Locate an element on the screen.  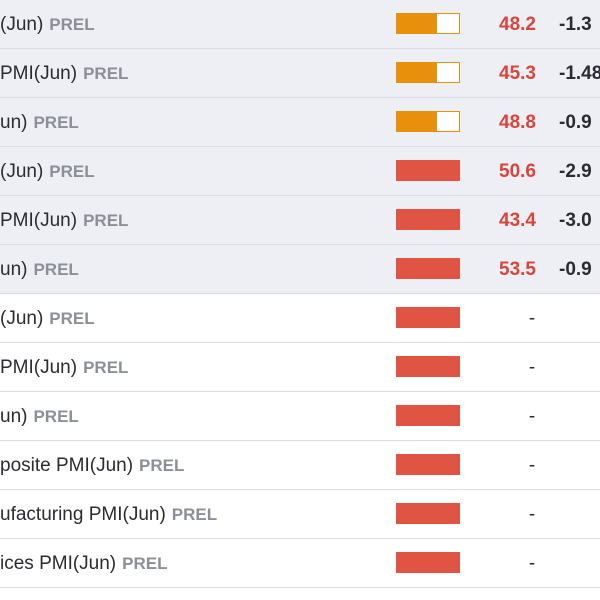
event-title: ufacturing PMI(Jun) is located at coordinates (83, 514).